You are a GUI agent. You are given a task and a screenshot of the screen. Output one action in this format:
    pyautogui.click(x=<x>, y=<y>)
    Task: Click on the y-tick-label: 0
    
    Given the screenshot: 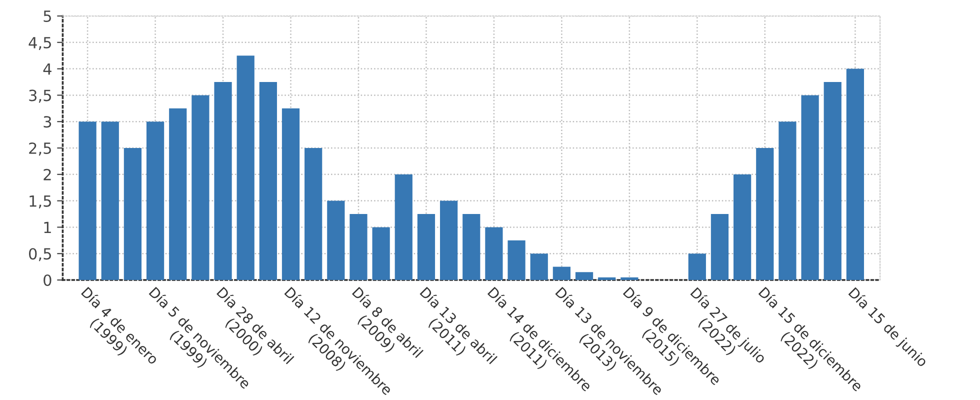 What is the action you would take?
    pyautogui.click(x=48, y=280)
    